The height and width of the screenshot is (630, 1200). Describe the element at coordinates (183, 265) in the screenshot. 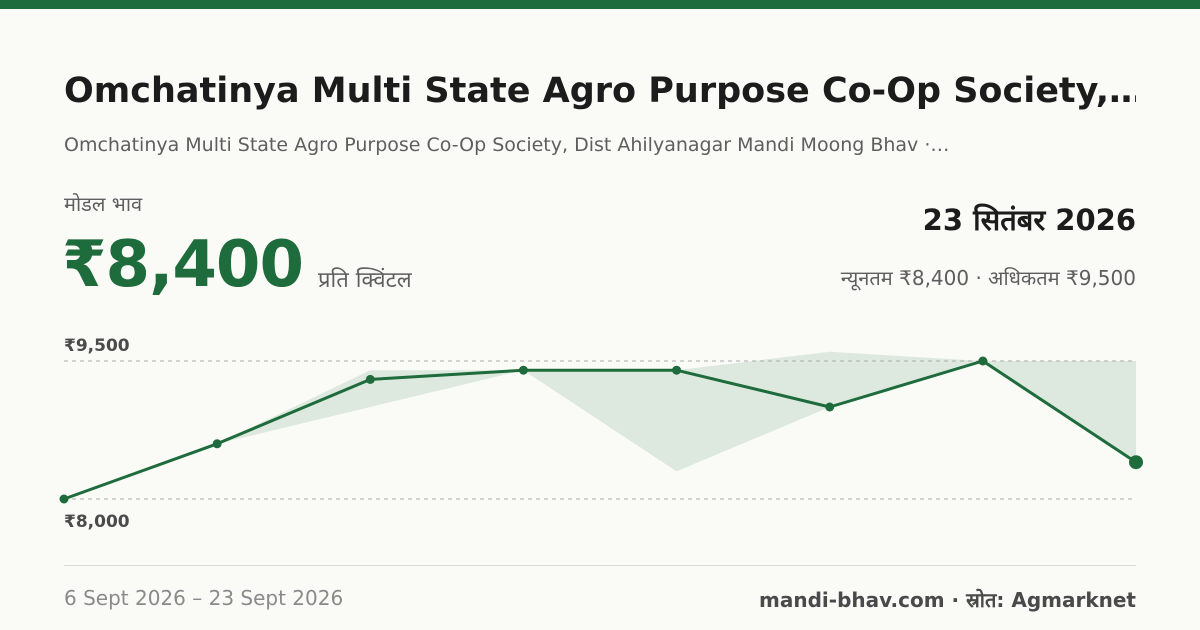

I see `model-price-value: ₹8,400` at that location.